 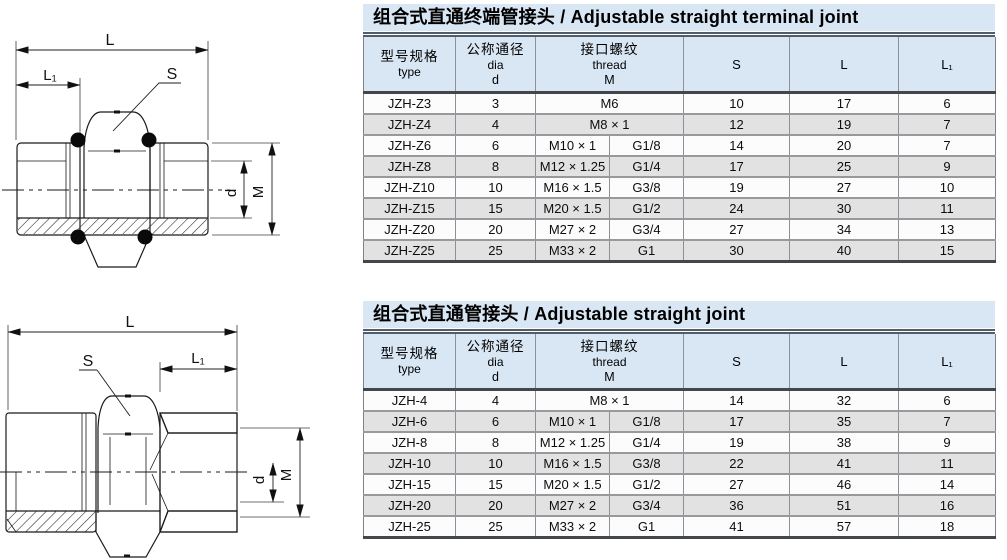 What do you see at coordinates (409, 251) in the screenshot?
I see `cell-type: JZH-Z25` at bounding box center [409, 251].